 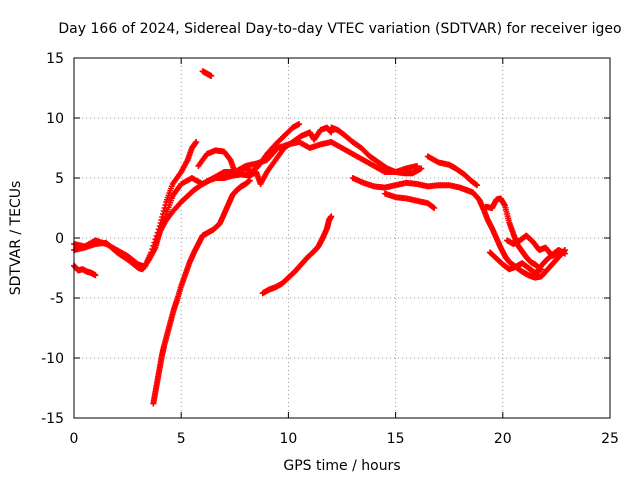 I want to click on series-track-g-flat, so click(x=85, y=270).